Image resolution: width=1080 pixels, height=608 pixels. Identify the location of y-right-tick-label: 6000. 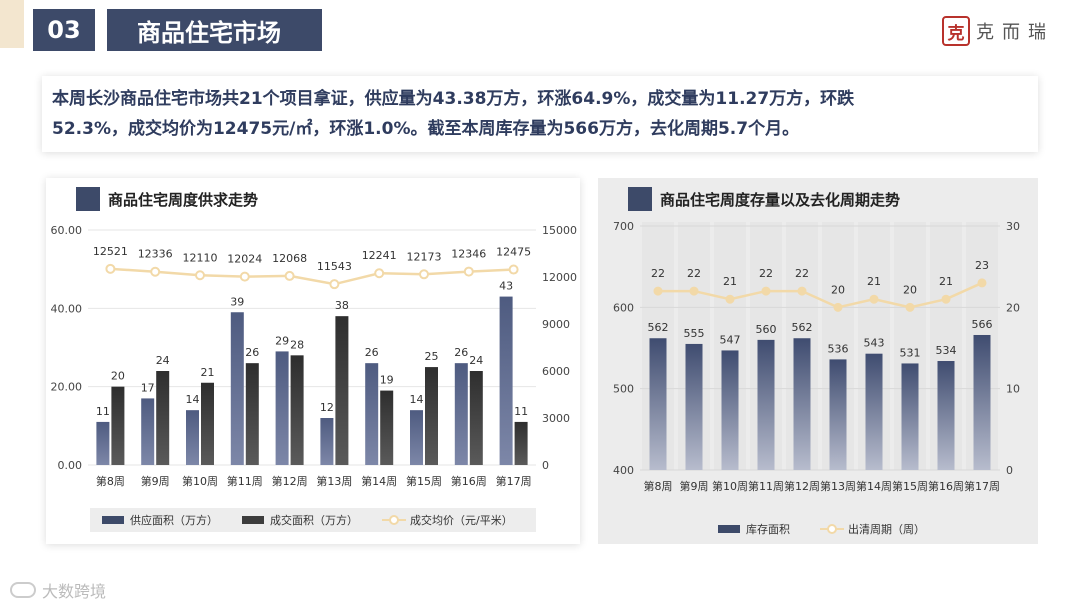
(556, 371).